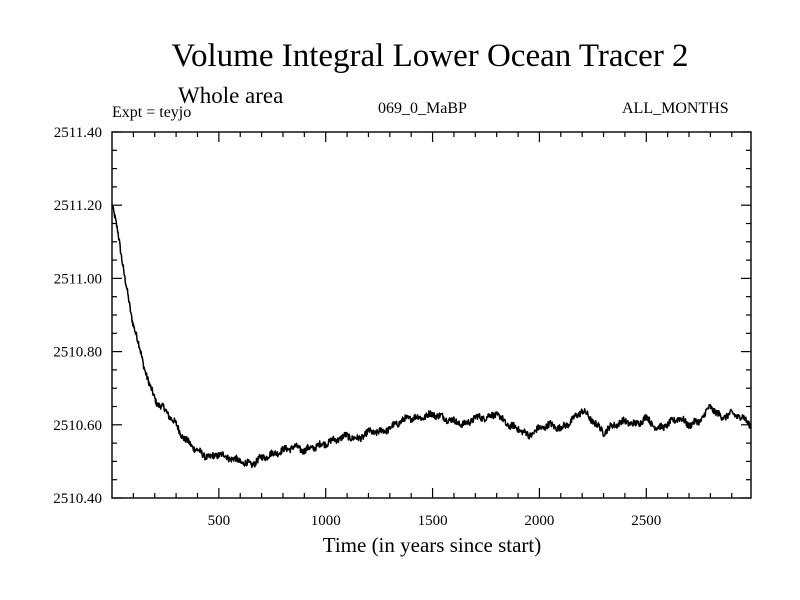 The width and height of the screenshot is (800, 600). What do you see at coordinates (432, 545) in the screenshot?
I see `x-axis-label: Time (in years since start)` at bounding box center [432, 545].